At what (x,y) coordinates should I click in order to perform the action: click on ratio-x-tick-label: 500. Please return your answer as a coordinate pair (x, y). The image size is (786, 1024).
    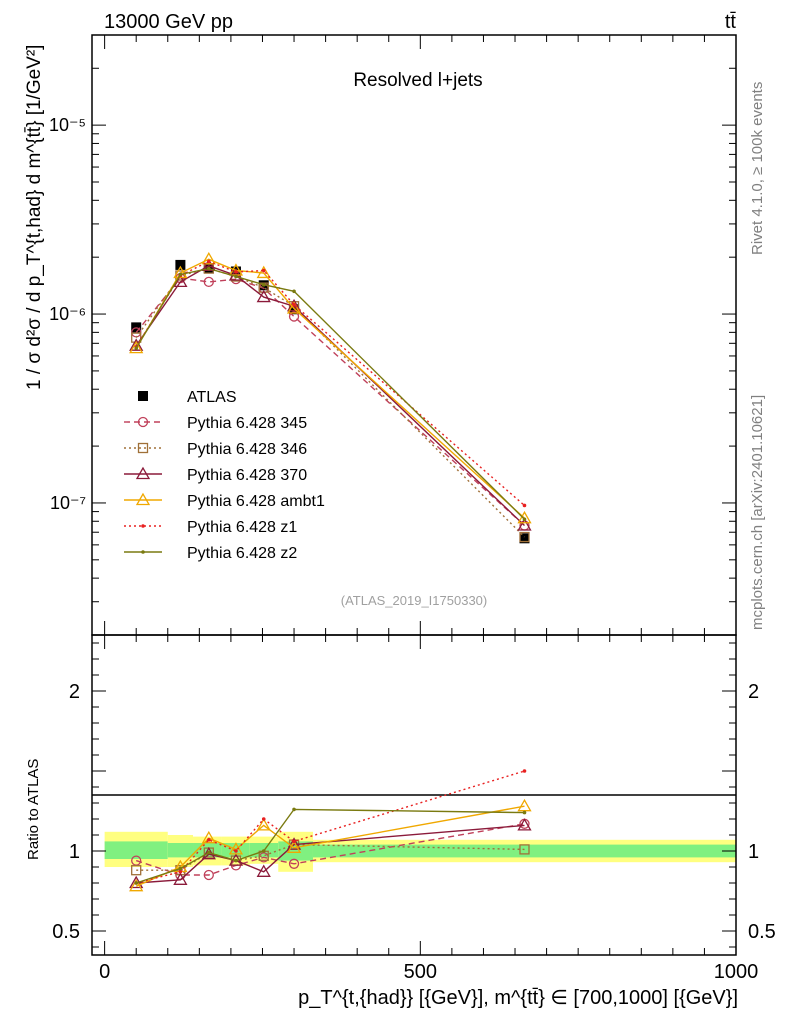
    Looking at the image, I should click on (420, 972).